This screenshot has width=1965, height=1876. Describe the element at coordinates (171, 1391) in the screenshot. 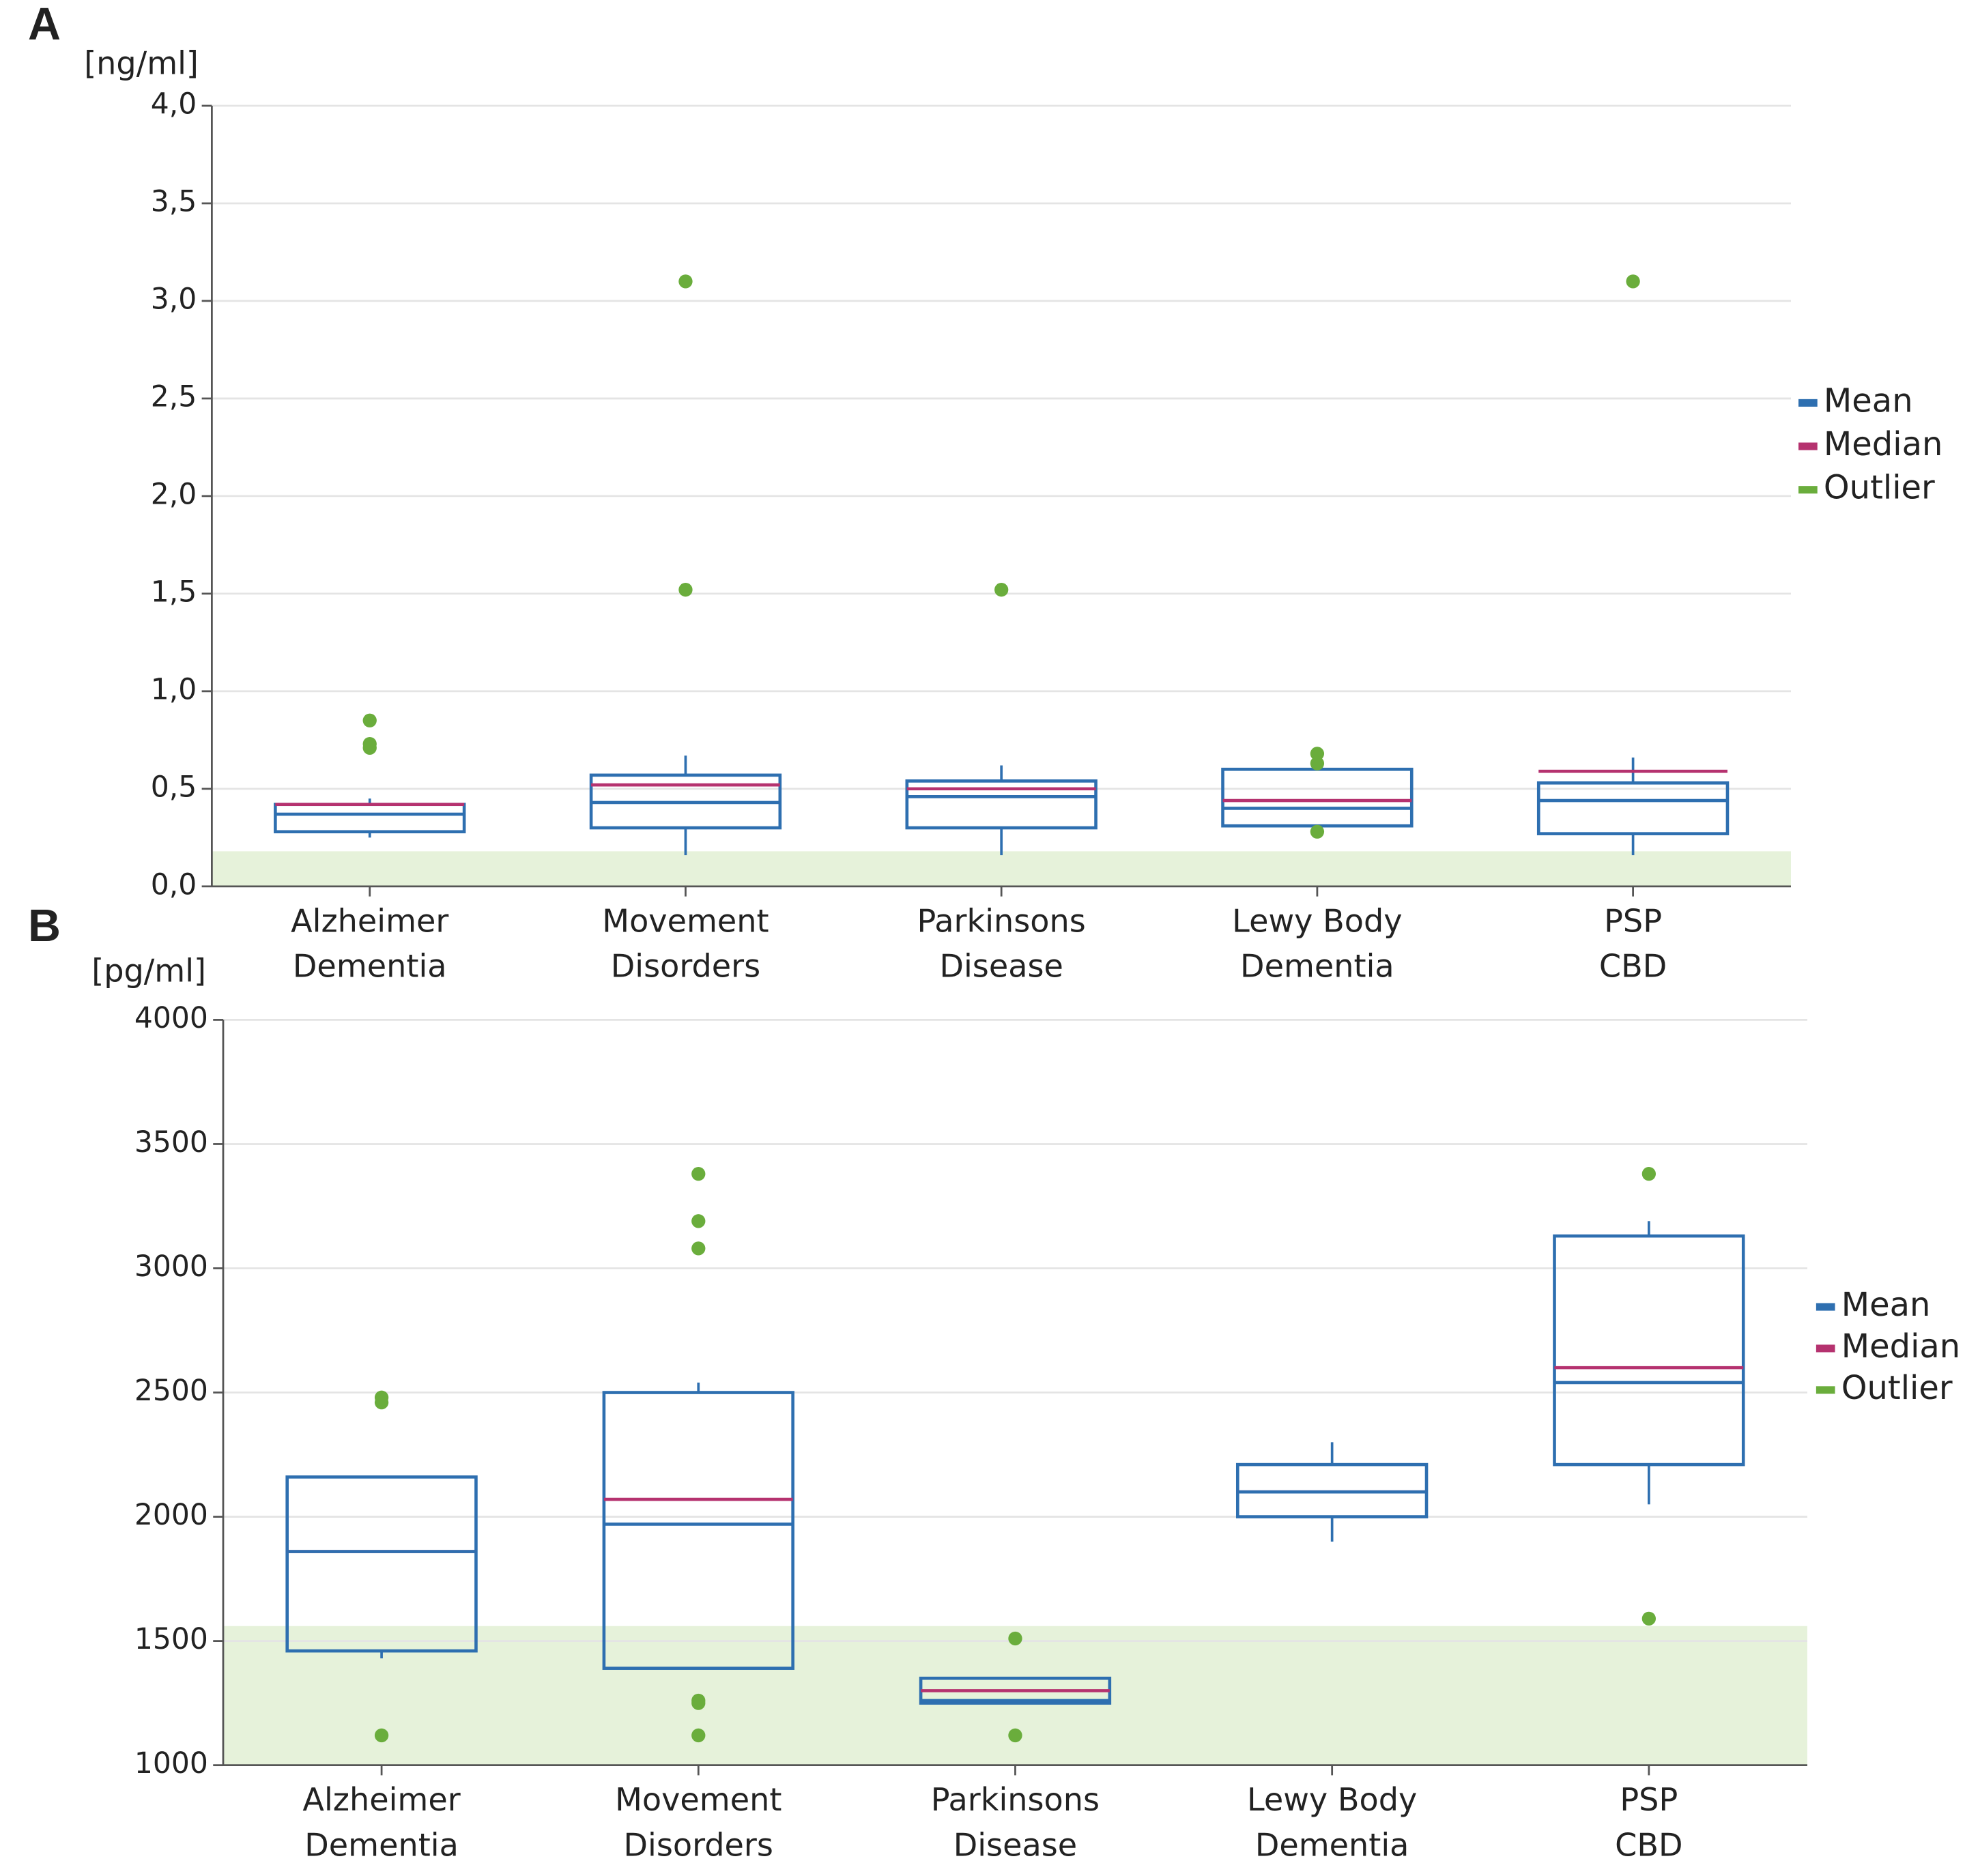

I see `y-tick-label: 2500` at that location.